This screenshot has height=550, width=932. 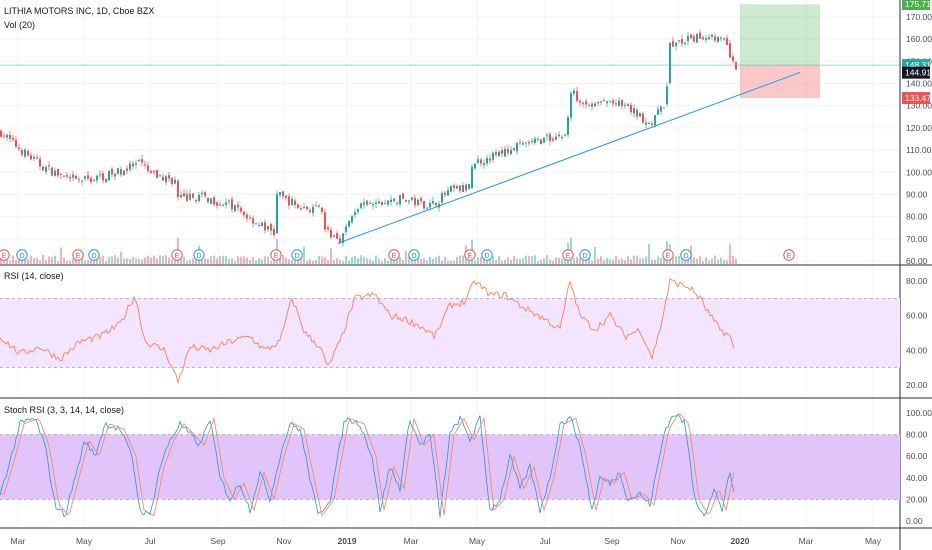 What do you see at coordinates (917, 194) in the screenshot?
I see `price-tick-label: 90.00` at bounding box center [917, 194].